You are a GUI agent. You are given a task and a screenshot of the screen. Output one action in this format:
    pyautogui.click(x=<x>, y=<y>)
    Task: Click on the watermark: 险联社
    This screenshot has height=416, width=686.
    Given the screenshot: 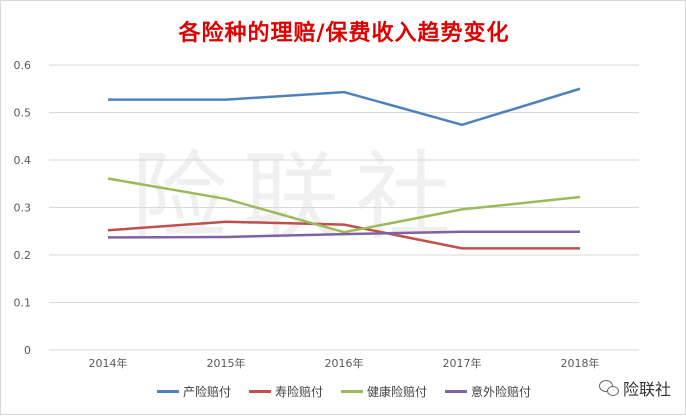 What is the action you would take?
    pyautogui.click(x=634, y=388)
    